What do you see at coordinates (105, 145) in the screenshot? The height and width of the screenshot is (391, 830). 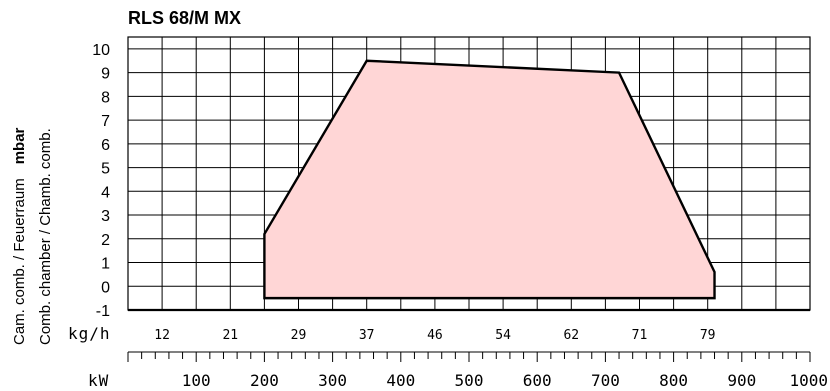 I see `y-tick-label: 6` at bounding box center [105, 145].